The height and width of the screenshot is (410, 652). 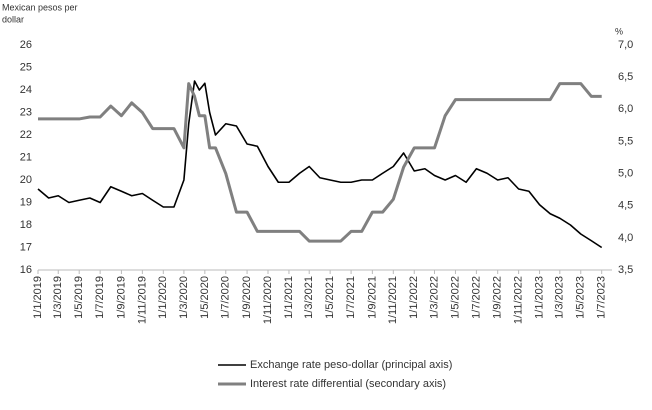 What do you see at coordinates (560, 297) in the screenshot?
I see `x-tick-label: 1/3/2023` at bounding box center [560, 297].